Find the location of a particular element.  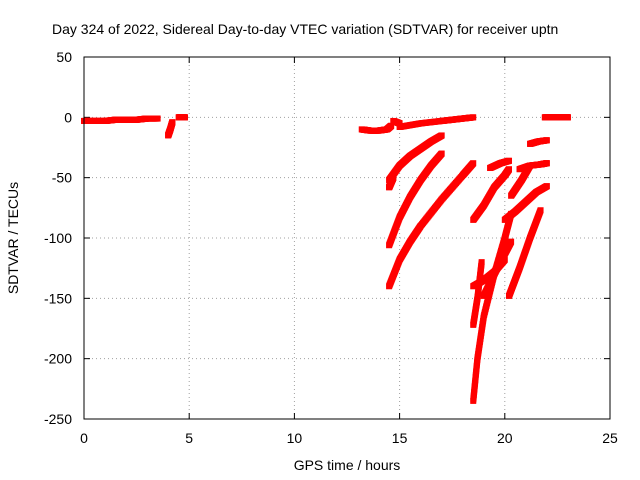

x-tick-label: 25 is located at coordinates (610, 438).